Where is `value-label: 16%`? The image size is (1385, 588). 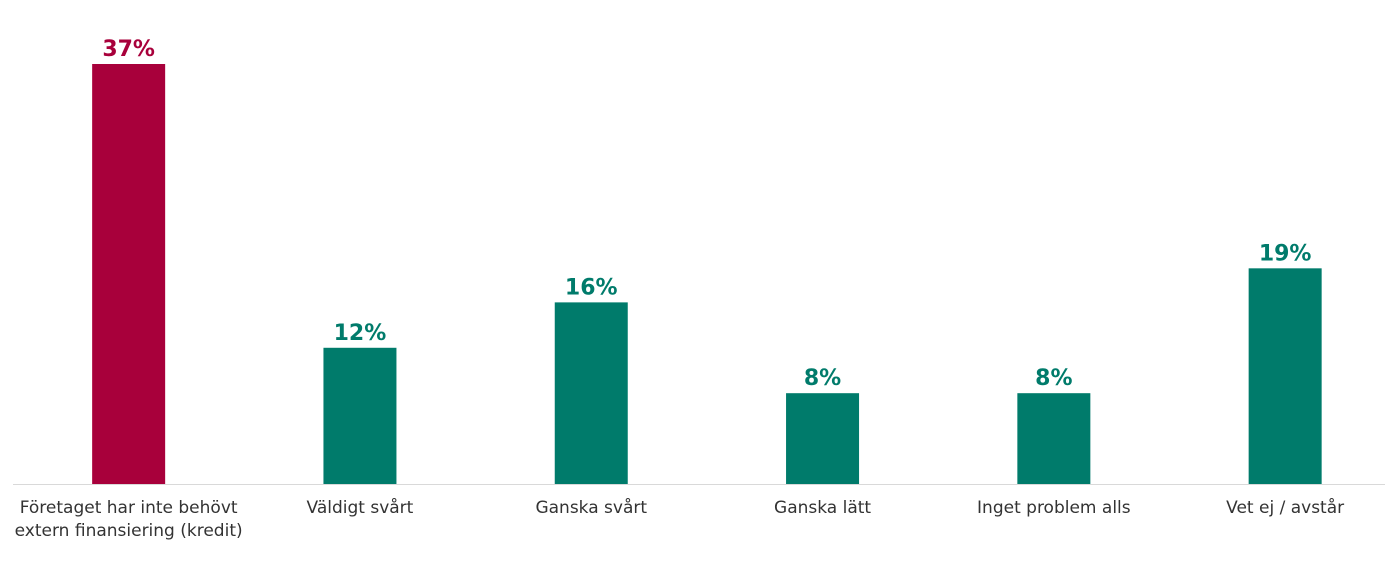 value-label: 16% is located at coordinates (591, 287).